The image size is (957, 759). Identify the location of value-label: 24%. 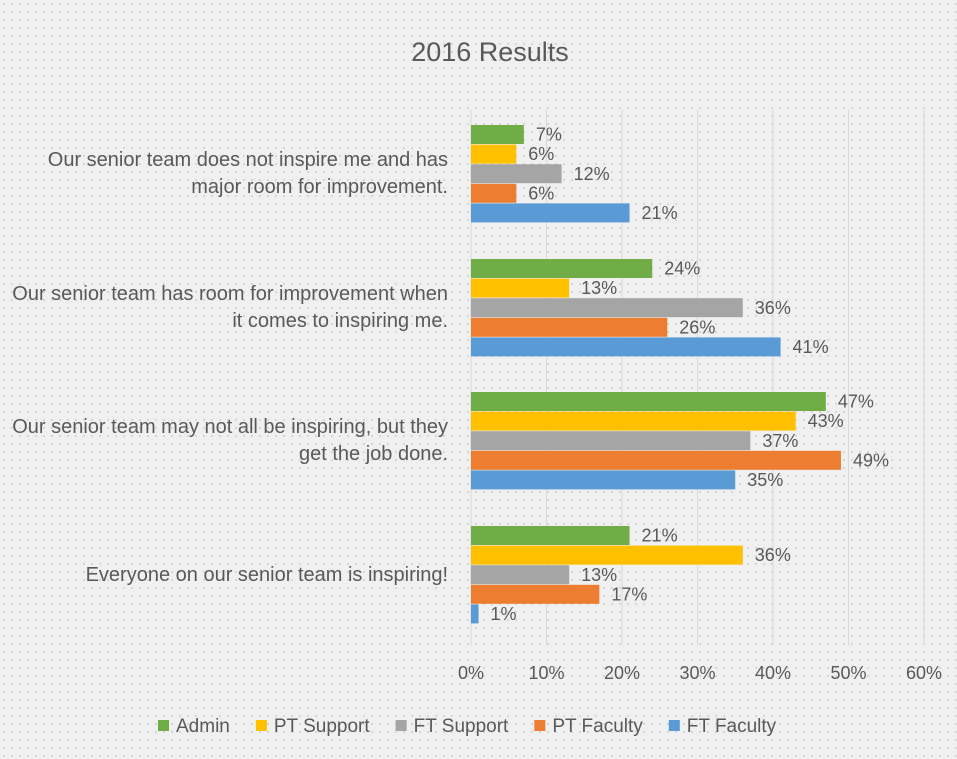
(682, 269).